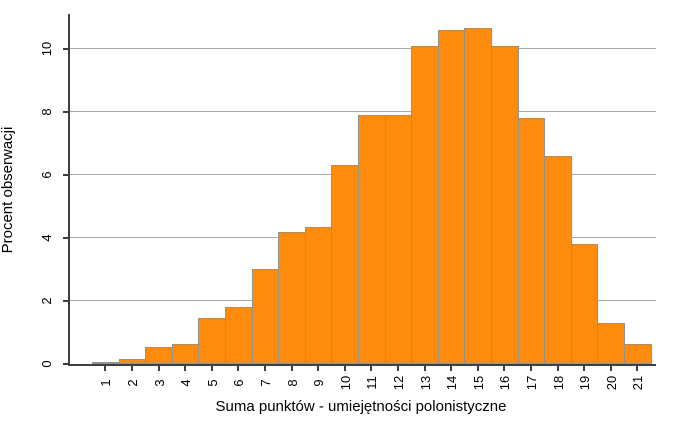 The width and height of the screenshot is (680, 432). I want to click on x-tick-label-15: 15, so click(478, 383).